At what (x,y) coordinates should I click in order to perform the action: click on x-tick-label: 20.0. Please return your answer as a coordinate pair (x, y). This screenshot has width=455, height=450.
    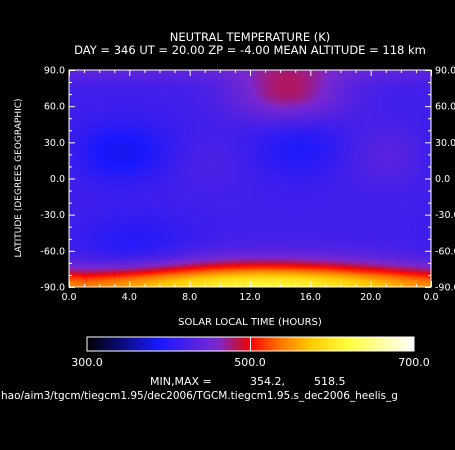
    Looking at the image, I should click on (370, 297).